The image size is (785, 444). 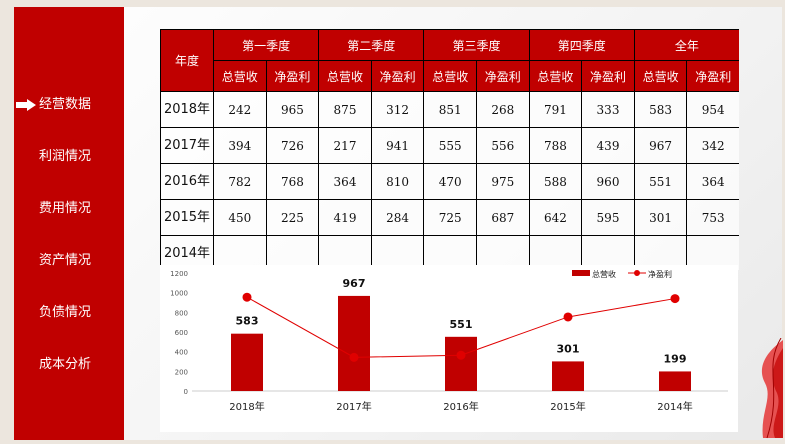 What do you see at coordinates (555, 145) in the screenshot?
I see `value-cell: 788` at bounding box center [555, 145].